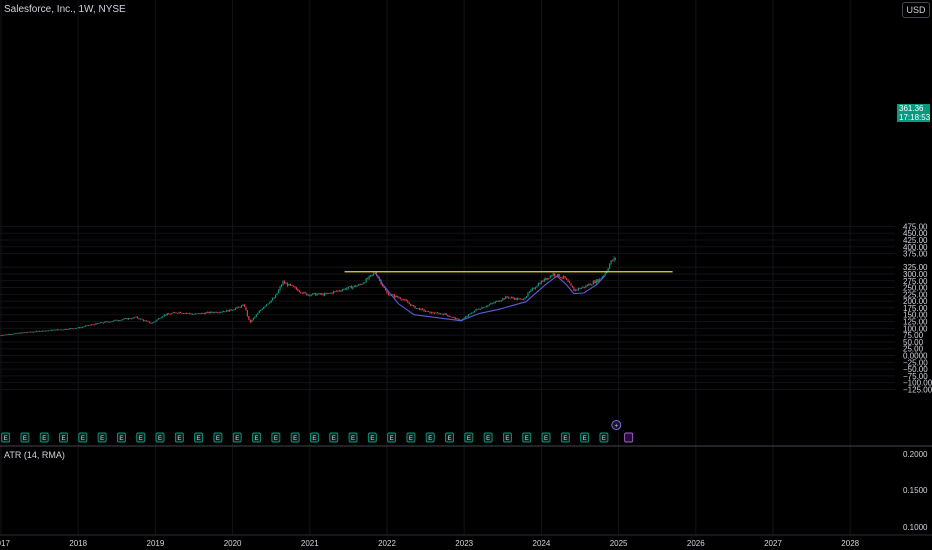 This screenshot has height=550, width=932. What do you see at coordinates (464, 543) in the screenshot?
I see `time-tick-label: 2023` at bounding box center [464, 543].